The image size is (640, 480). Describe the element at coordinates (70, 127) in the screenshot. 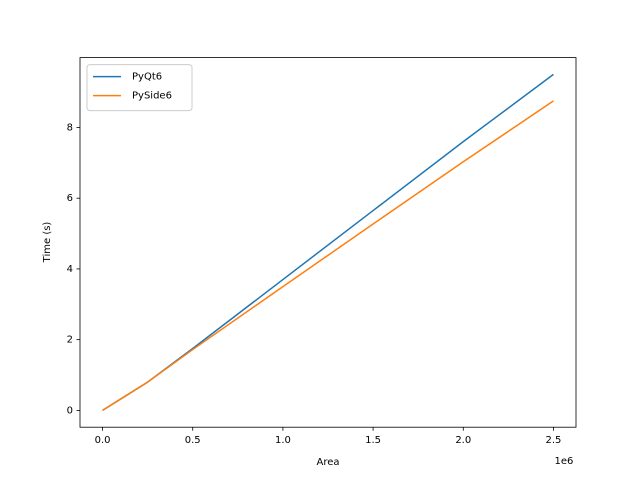

I see `y-tick-label: 8` at that location.